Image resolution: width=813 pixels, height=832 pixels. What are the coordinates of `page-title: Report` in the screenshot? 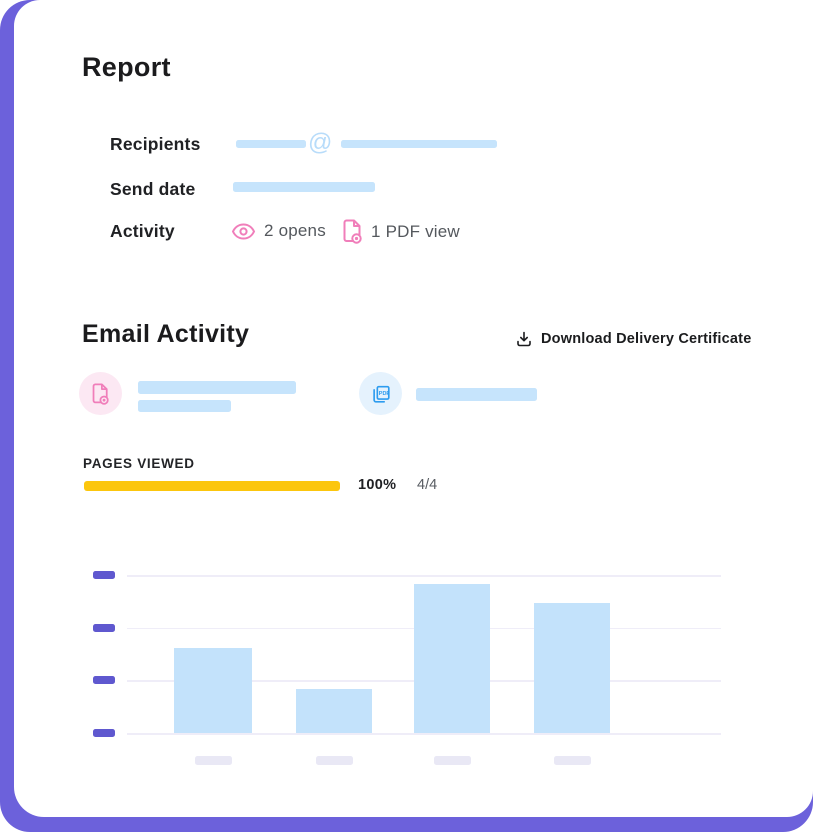 It's located at (126, 67).